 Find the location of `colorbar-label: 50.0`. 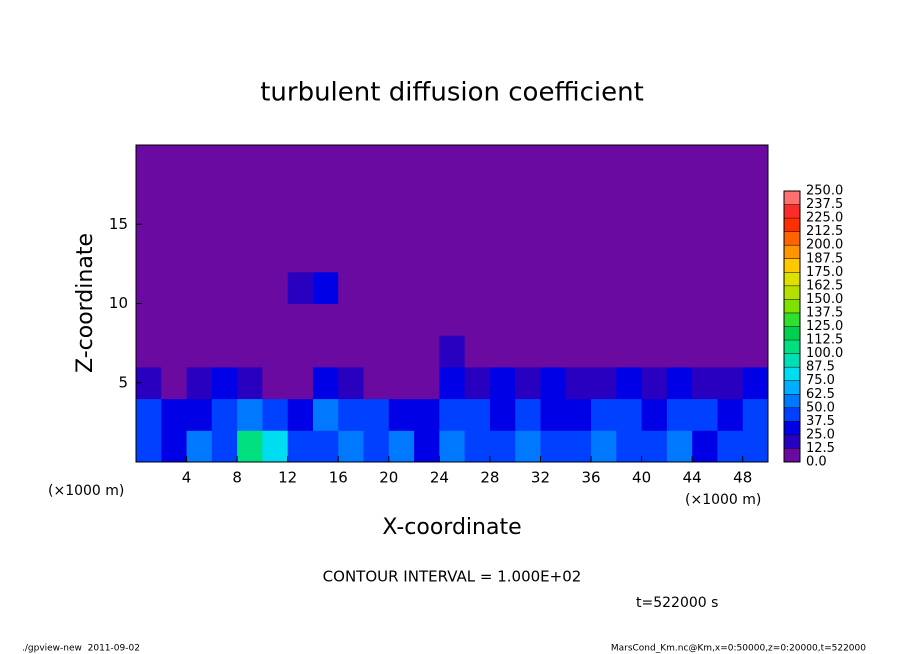

colorbar-label: 50.0 is located at coordinates (820, 407).